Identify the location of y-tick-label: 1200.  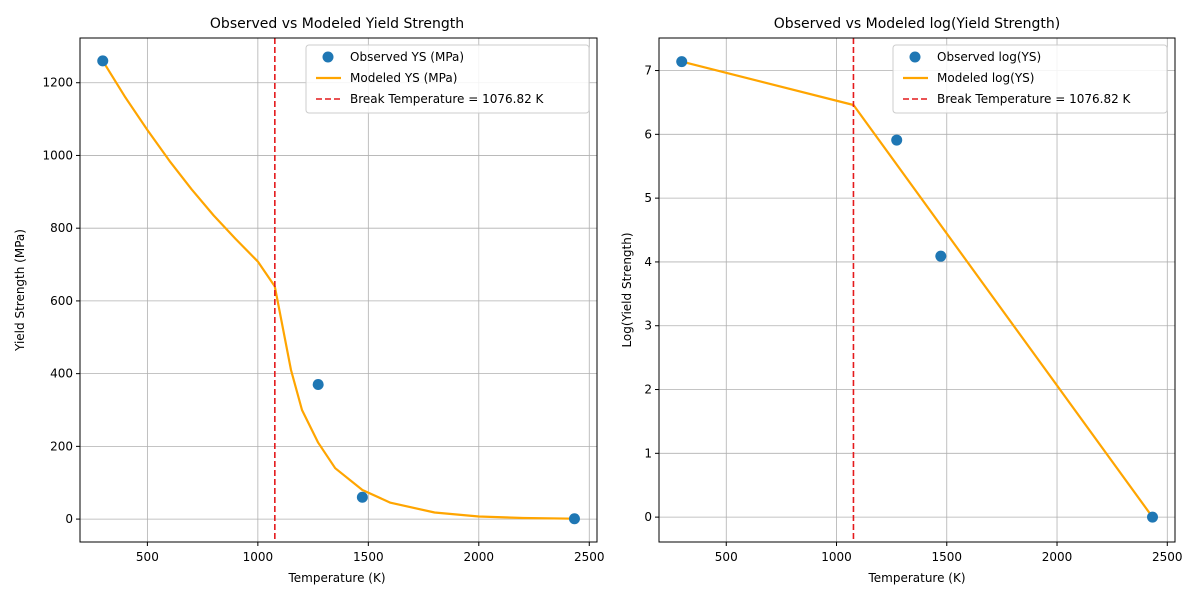
(57, 83).